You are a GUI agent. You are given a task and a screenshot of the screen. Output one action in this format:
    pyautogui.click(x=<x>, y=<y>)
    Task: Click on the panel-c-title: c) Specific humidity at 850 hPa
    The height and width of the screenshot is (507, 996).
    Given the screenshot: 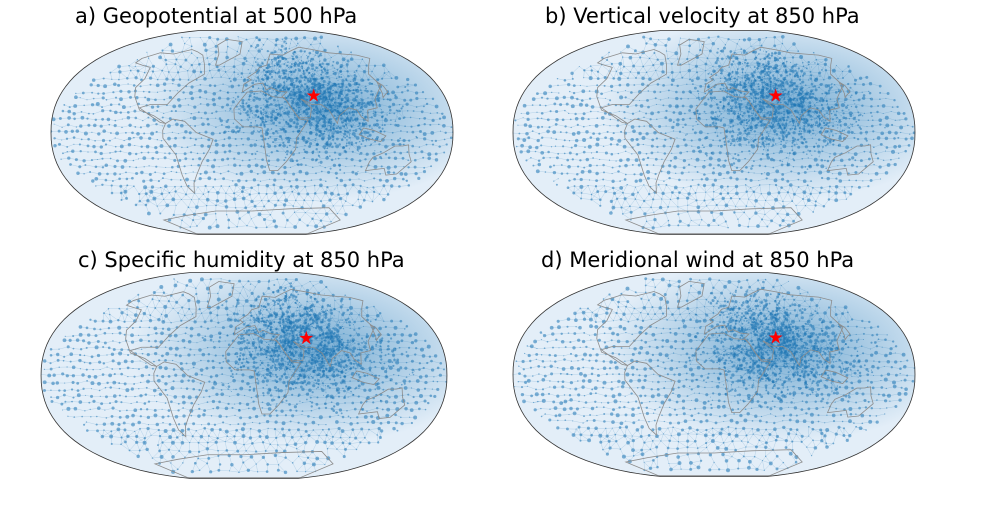 What is the action you would take?
    pyautogui.click(x=241, y=260)
    